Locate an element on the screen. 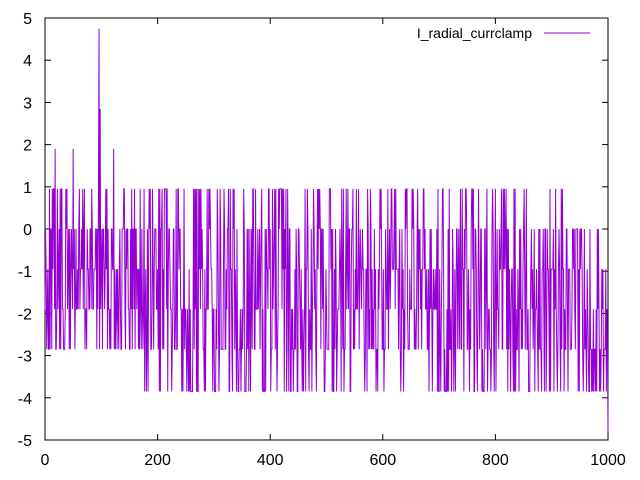 The width and height of the screenshot is (640, 480). y-tick-label: 0 is located at coordinates (27, 230).